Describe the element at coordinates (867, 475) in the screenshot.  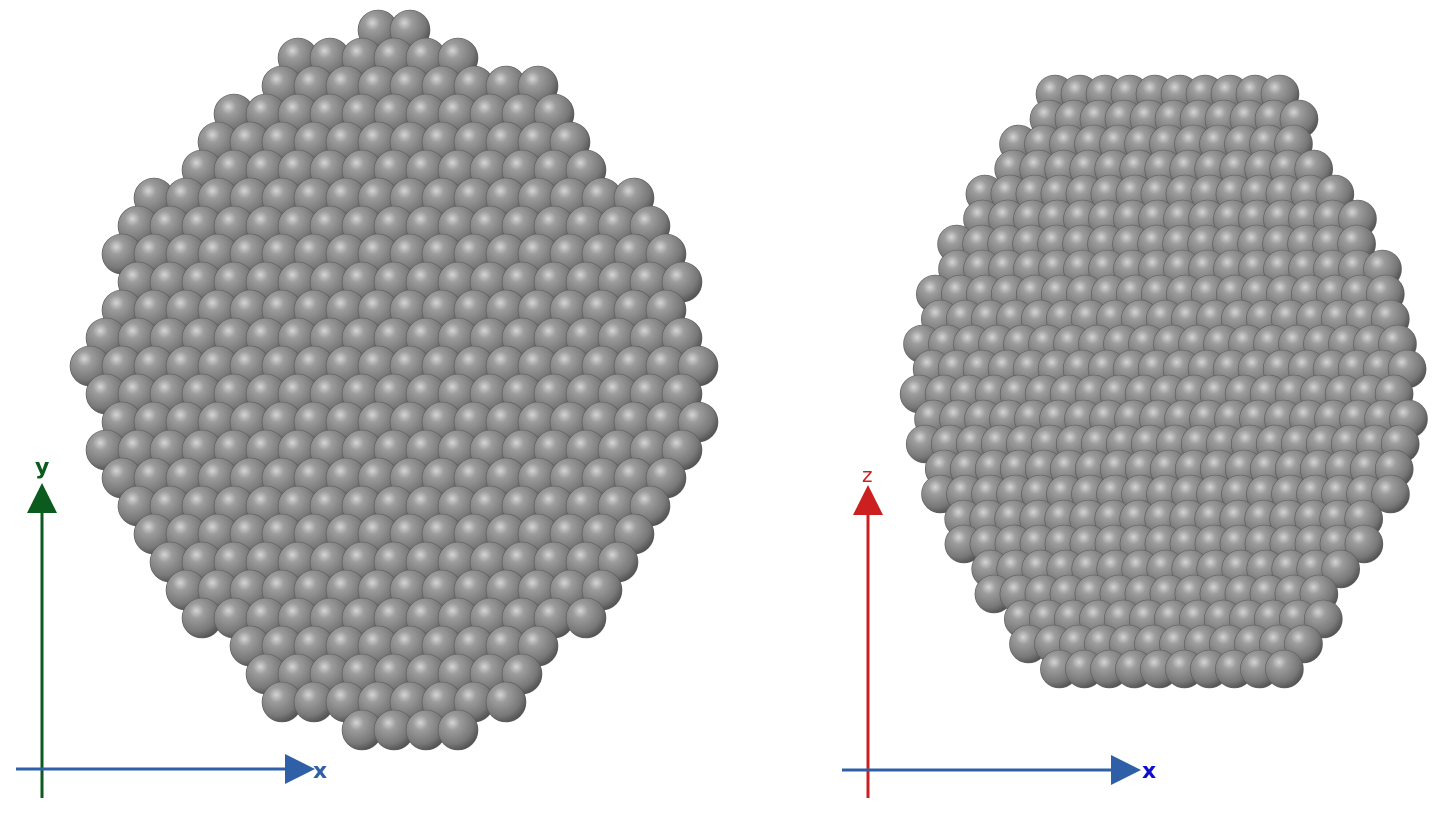
I see `right-z-axis-label: z` at that location.